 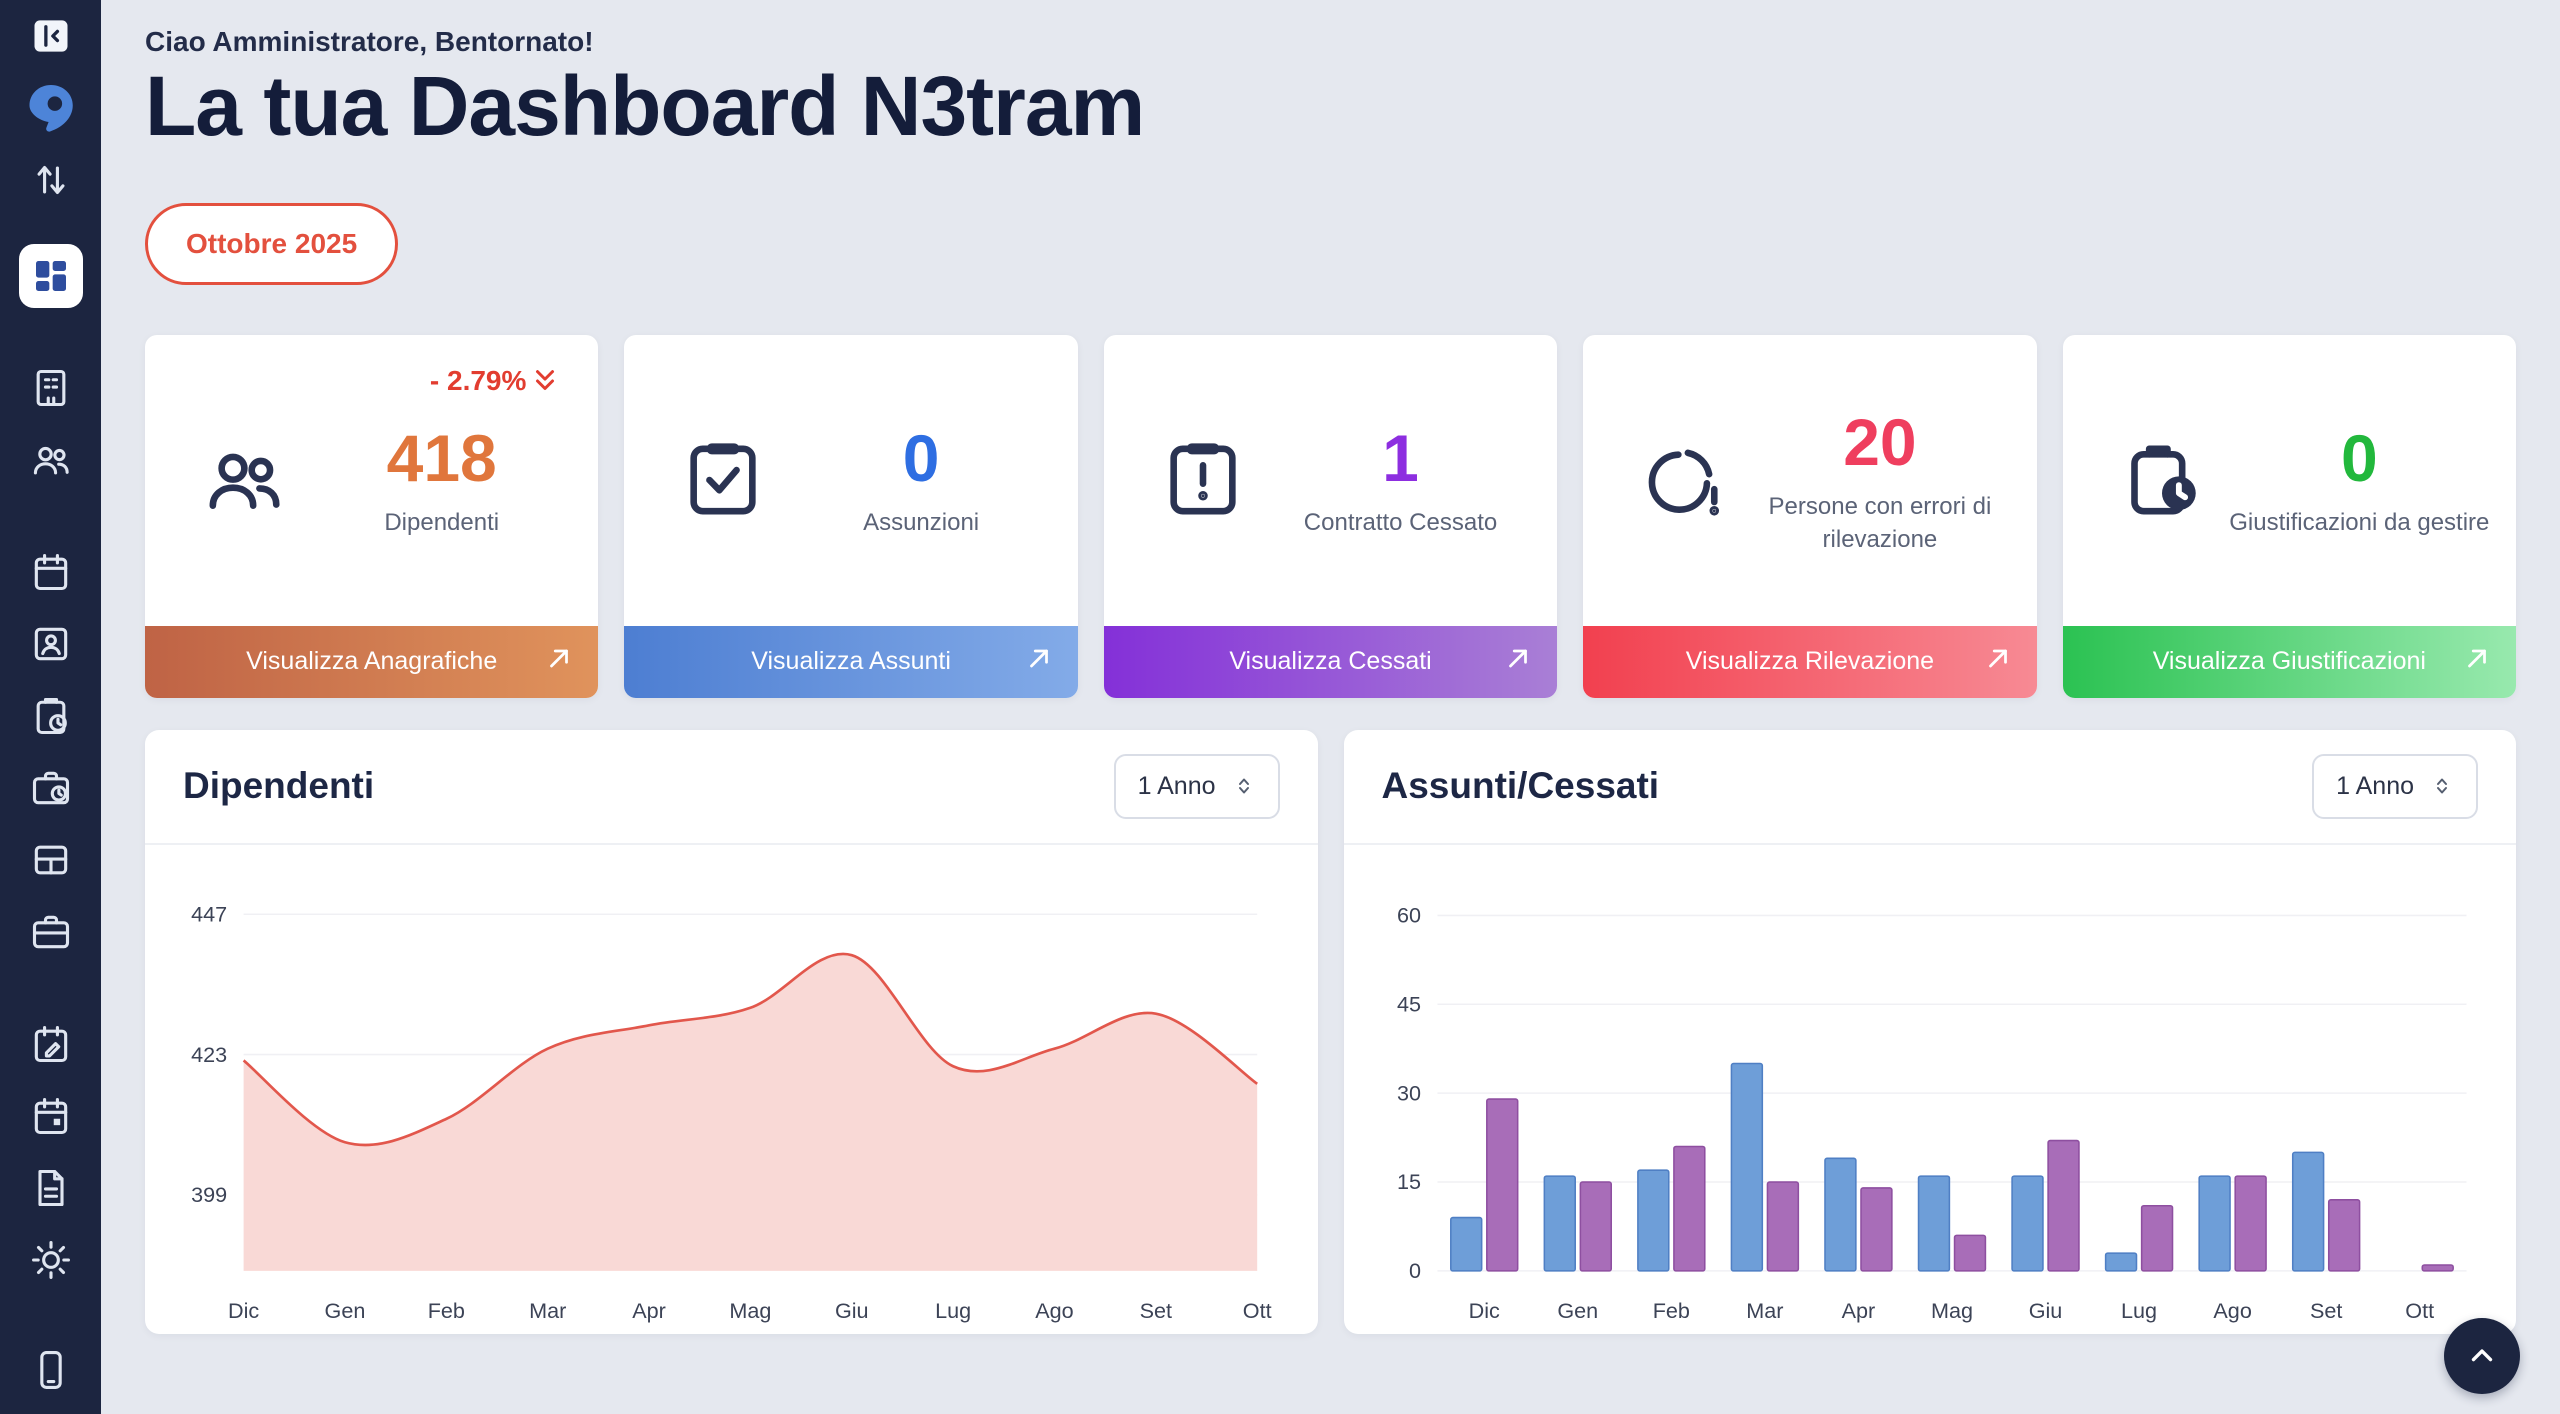 I want to click on table-layout-icon, so click(x=51, y=860).